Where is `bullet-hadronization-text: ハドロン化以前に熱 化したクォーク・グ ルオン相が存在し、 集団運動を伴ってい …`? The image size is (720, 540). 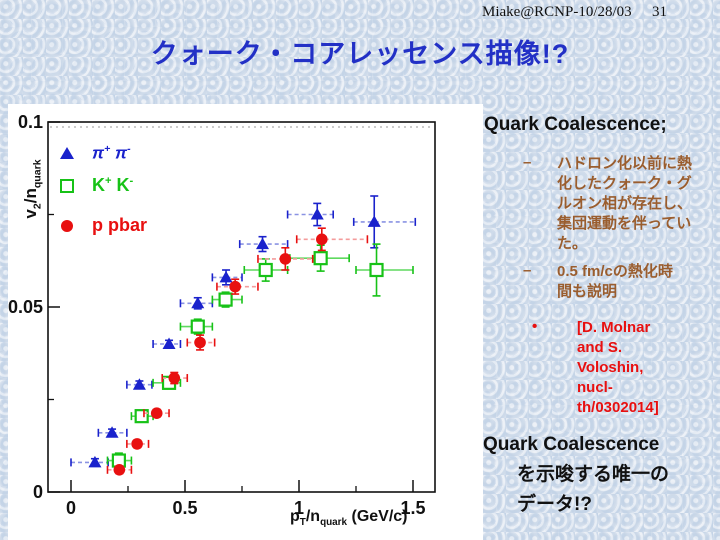
bullet-hadronization-text: ハドロン化以前に熱 化したクォーク・グ ルオン相が存在し、 集団運動を伴ってい … is located at coordinates (625, 203).